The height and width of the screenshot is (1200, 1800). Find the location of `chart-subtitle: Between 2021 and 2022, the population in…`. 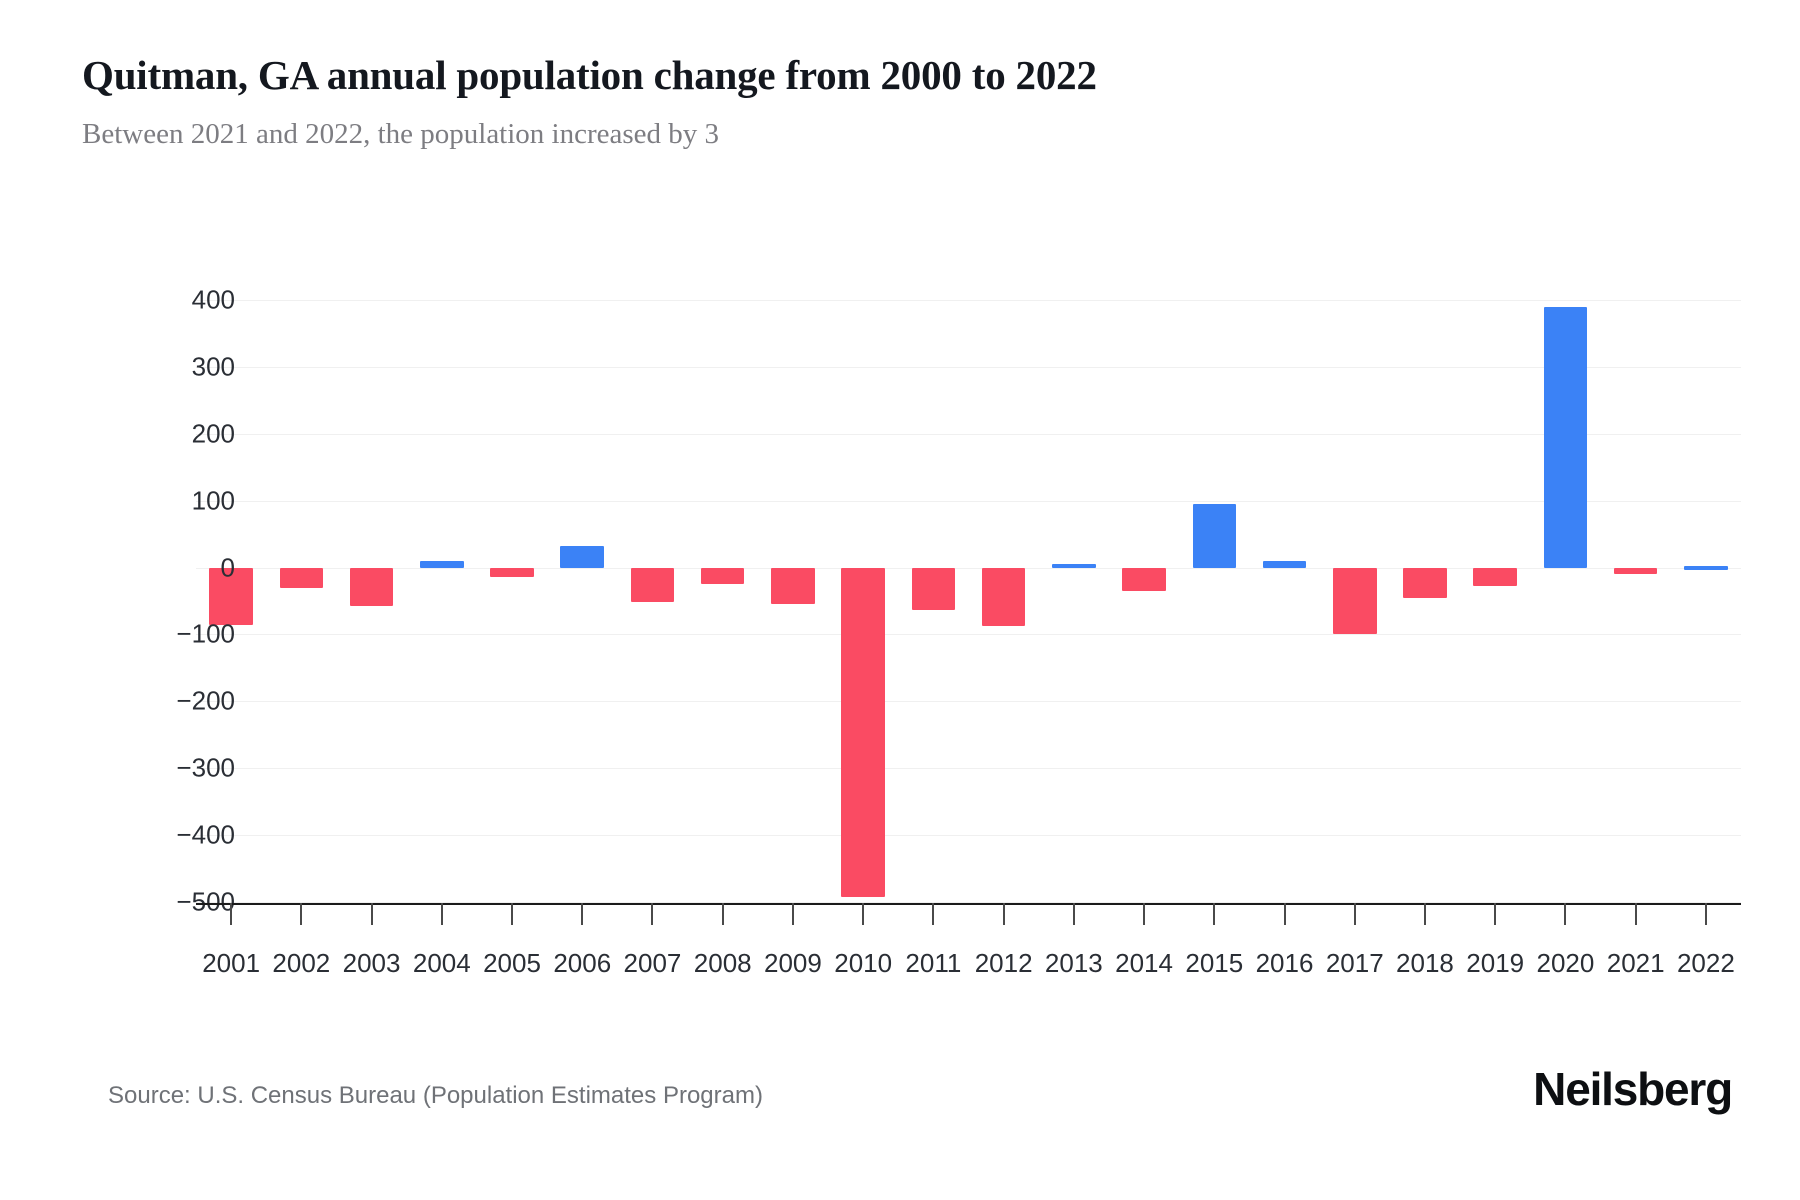

chart-subtitle: Between 2021 and 2022, the population in… is located at coordinates (401, 134).